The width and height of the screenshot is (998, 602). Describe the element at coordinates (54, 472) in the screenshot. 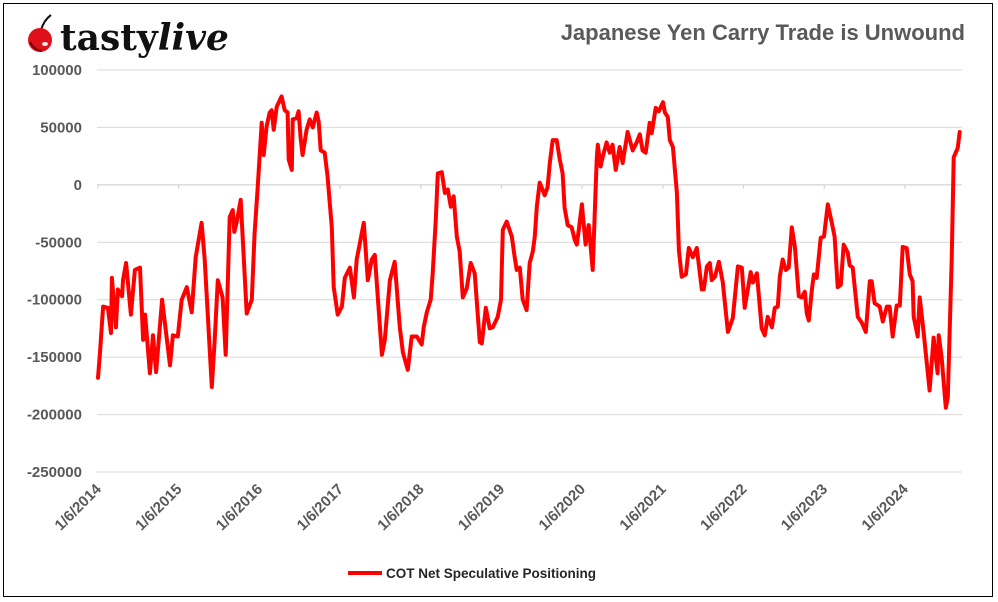

I see `y-tick-label: -250000` at that location.